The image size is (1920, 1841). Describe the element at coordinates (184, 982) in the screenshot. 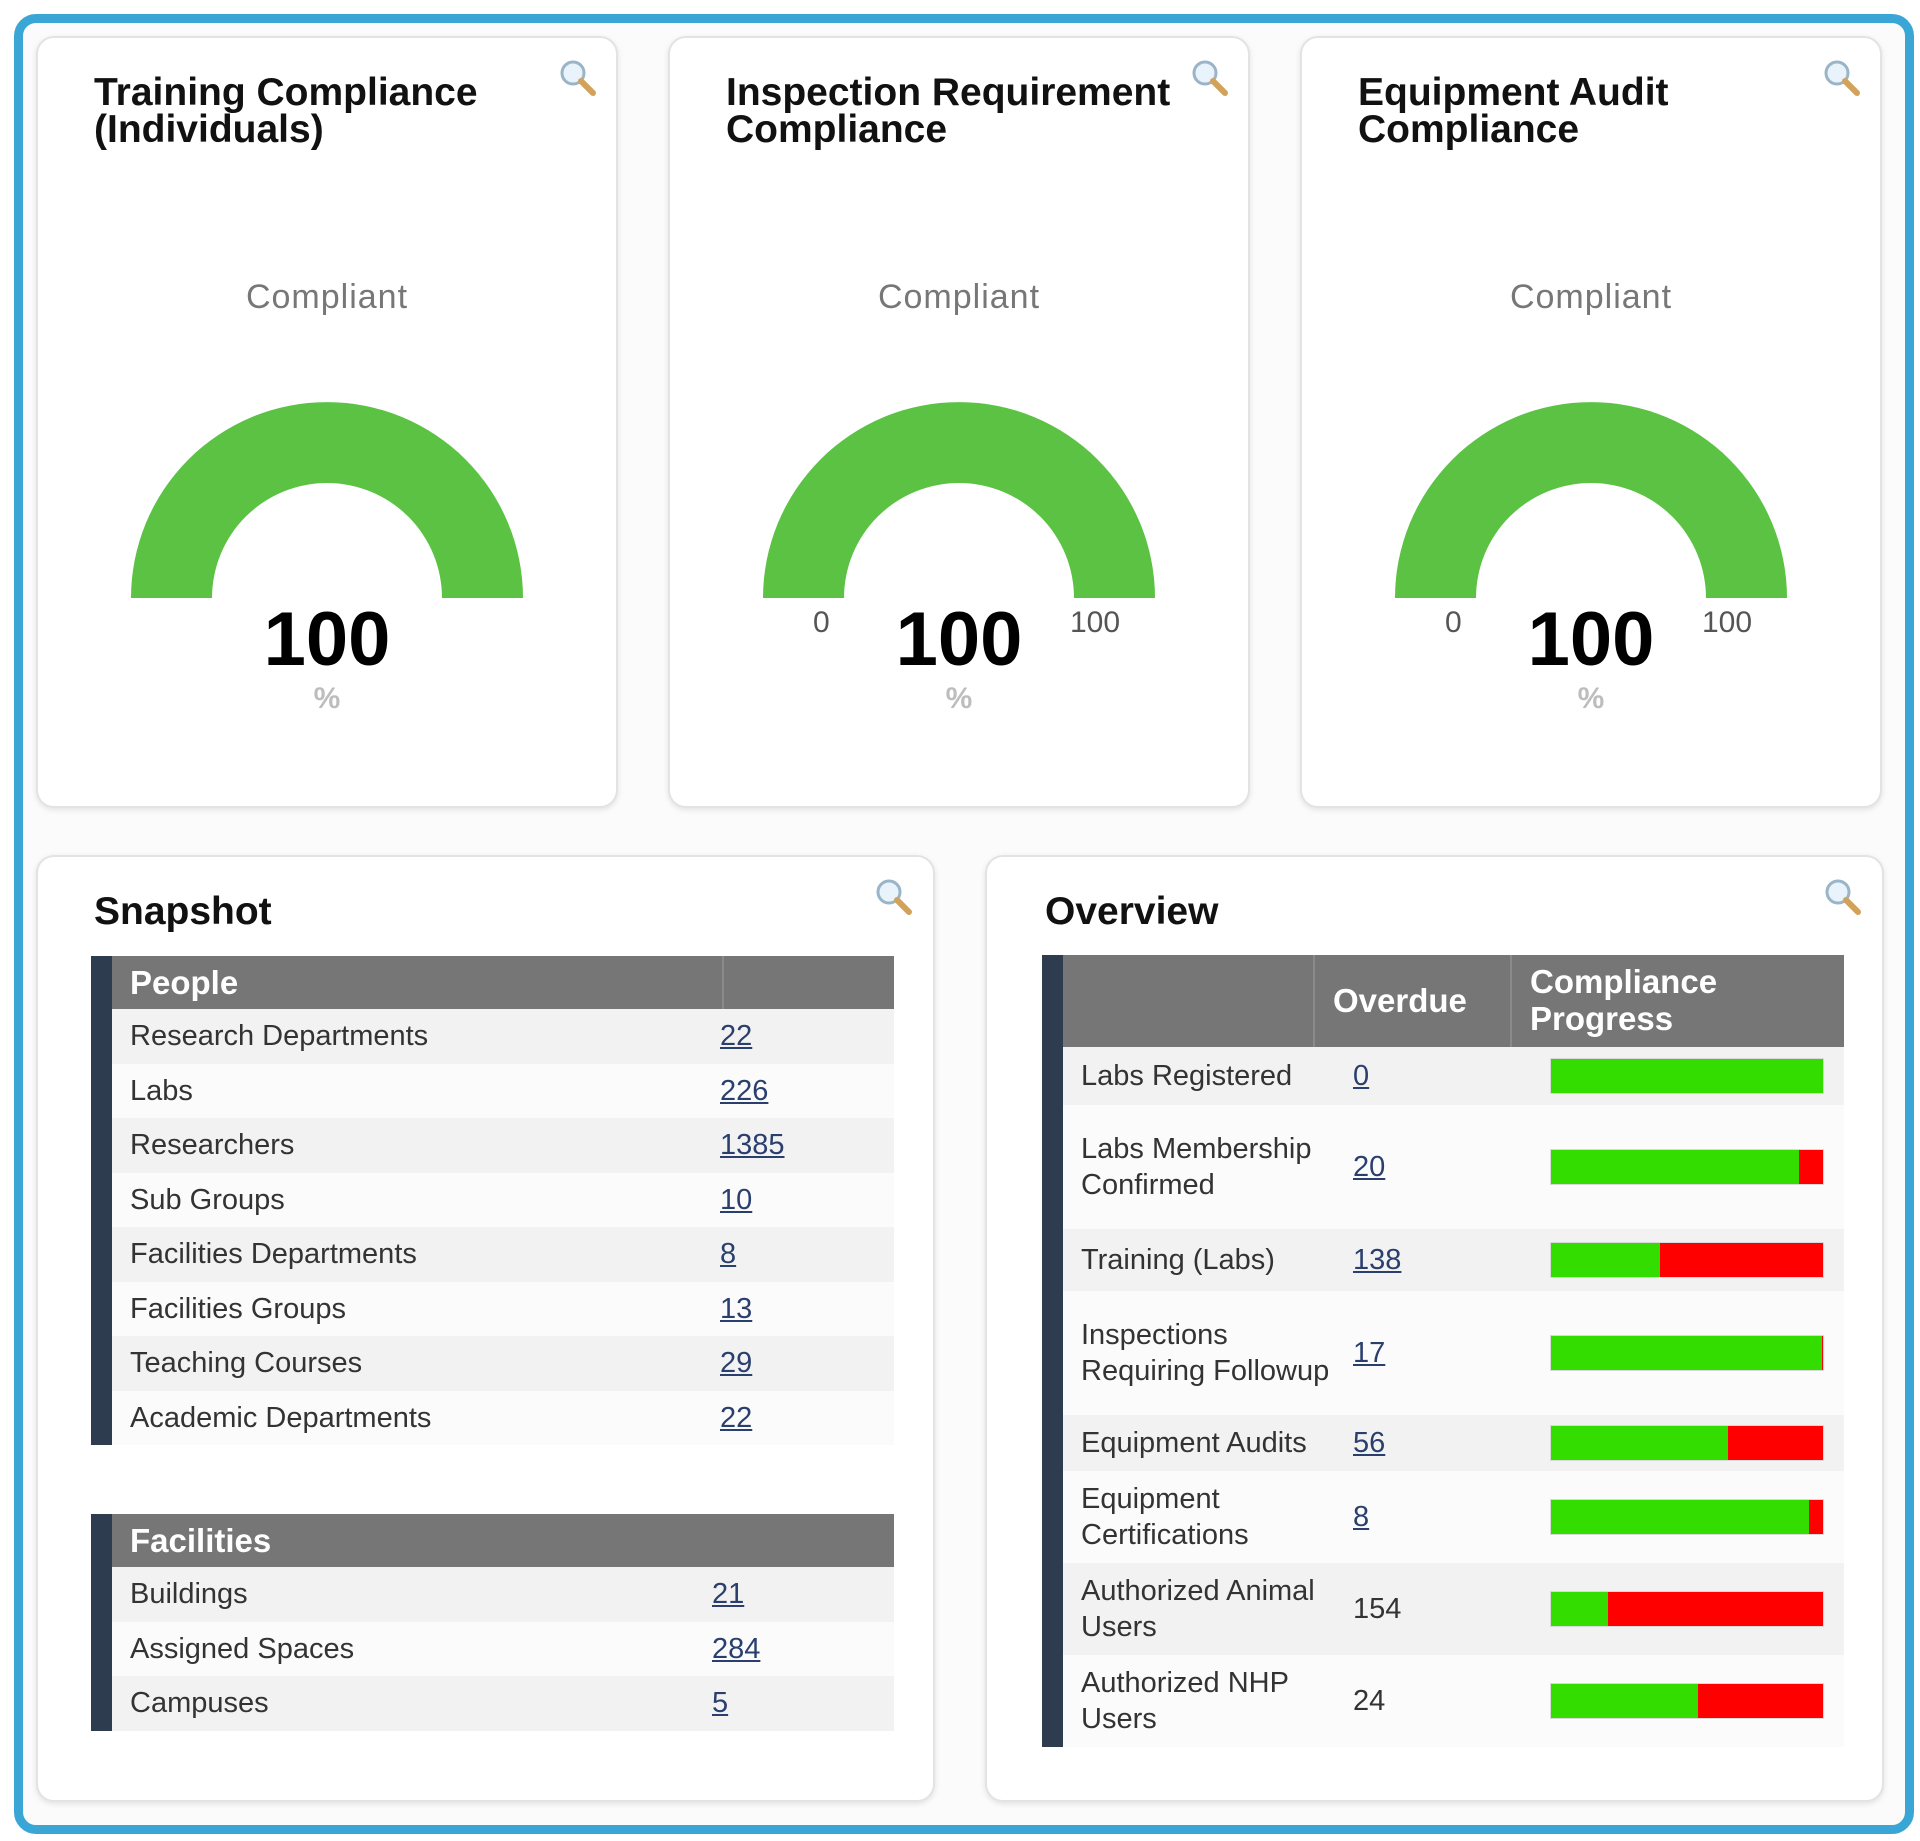

I see `people-header-label: People` at that location.